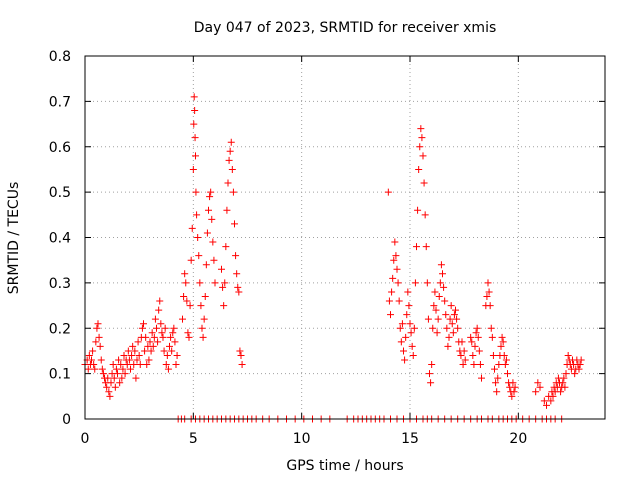  What do you see at coordinates (60, 329) in the screenshot?
I see `y-tick-label: 0.2` at bounding box center [60, 329].